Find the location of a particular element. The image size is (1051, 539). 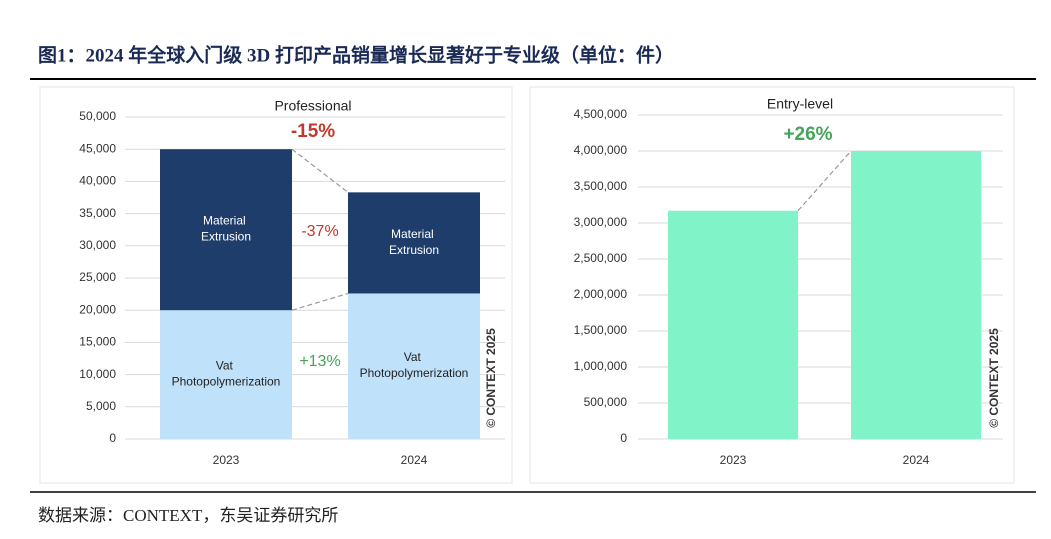

y-tick-label: 25,000 is located at coordinates (97, 277).